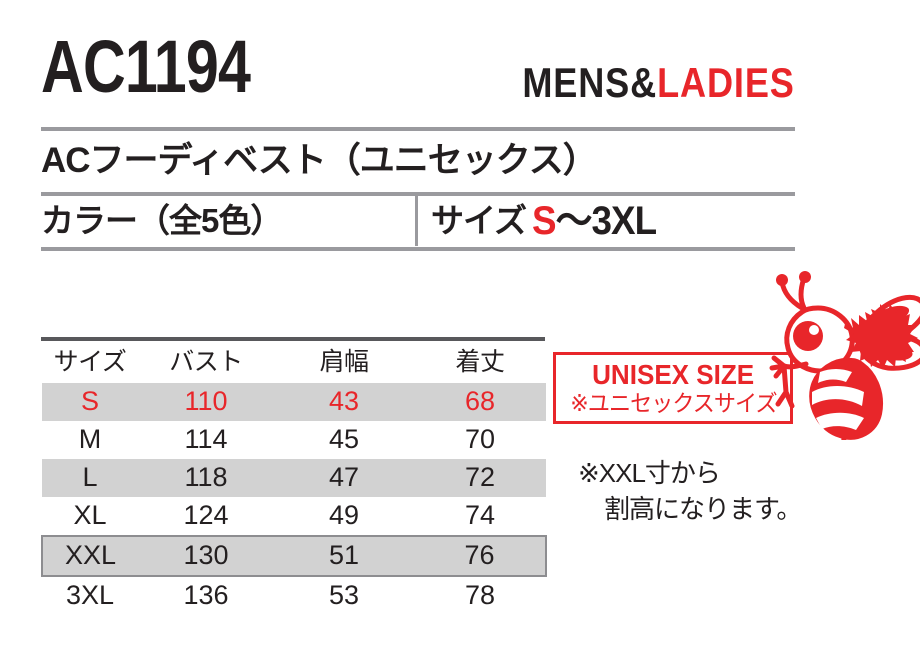 This screenshot has width=920, height=650. What do you see at coordinates (480, 362) in the screenshot?
I see `column-header-length: 着丈` at bounding box center [480, 362].